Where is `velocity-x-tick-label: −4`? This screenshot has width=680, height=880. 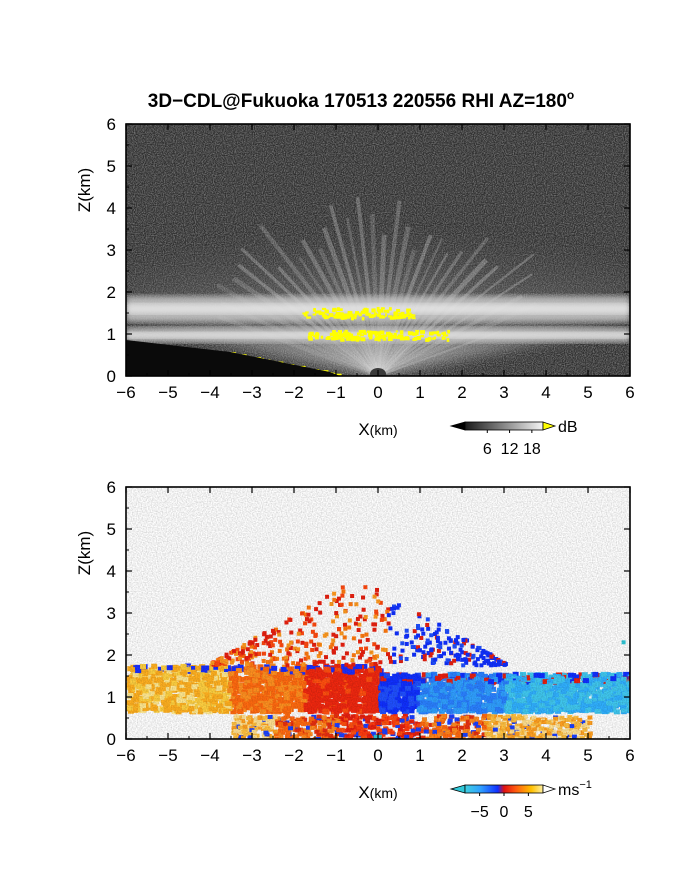 velocity-x-tick-label: −4 is located at coordinates (209, 755).